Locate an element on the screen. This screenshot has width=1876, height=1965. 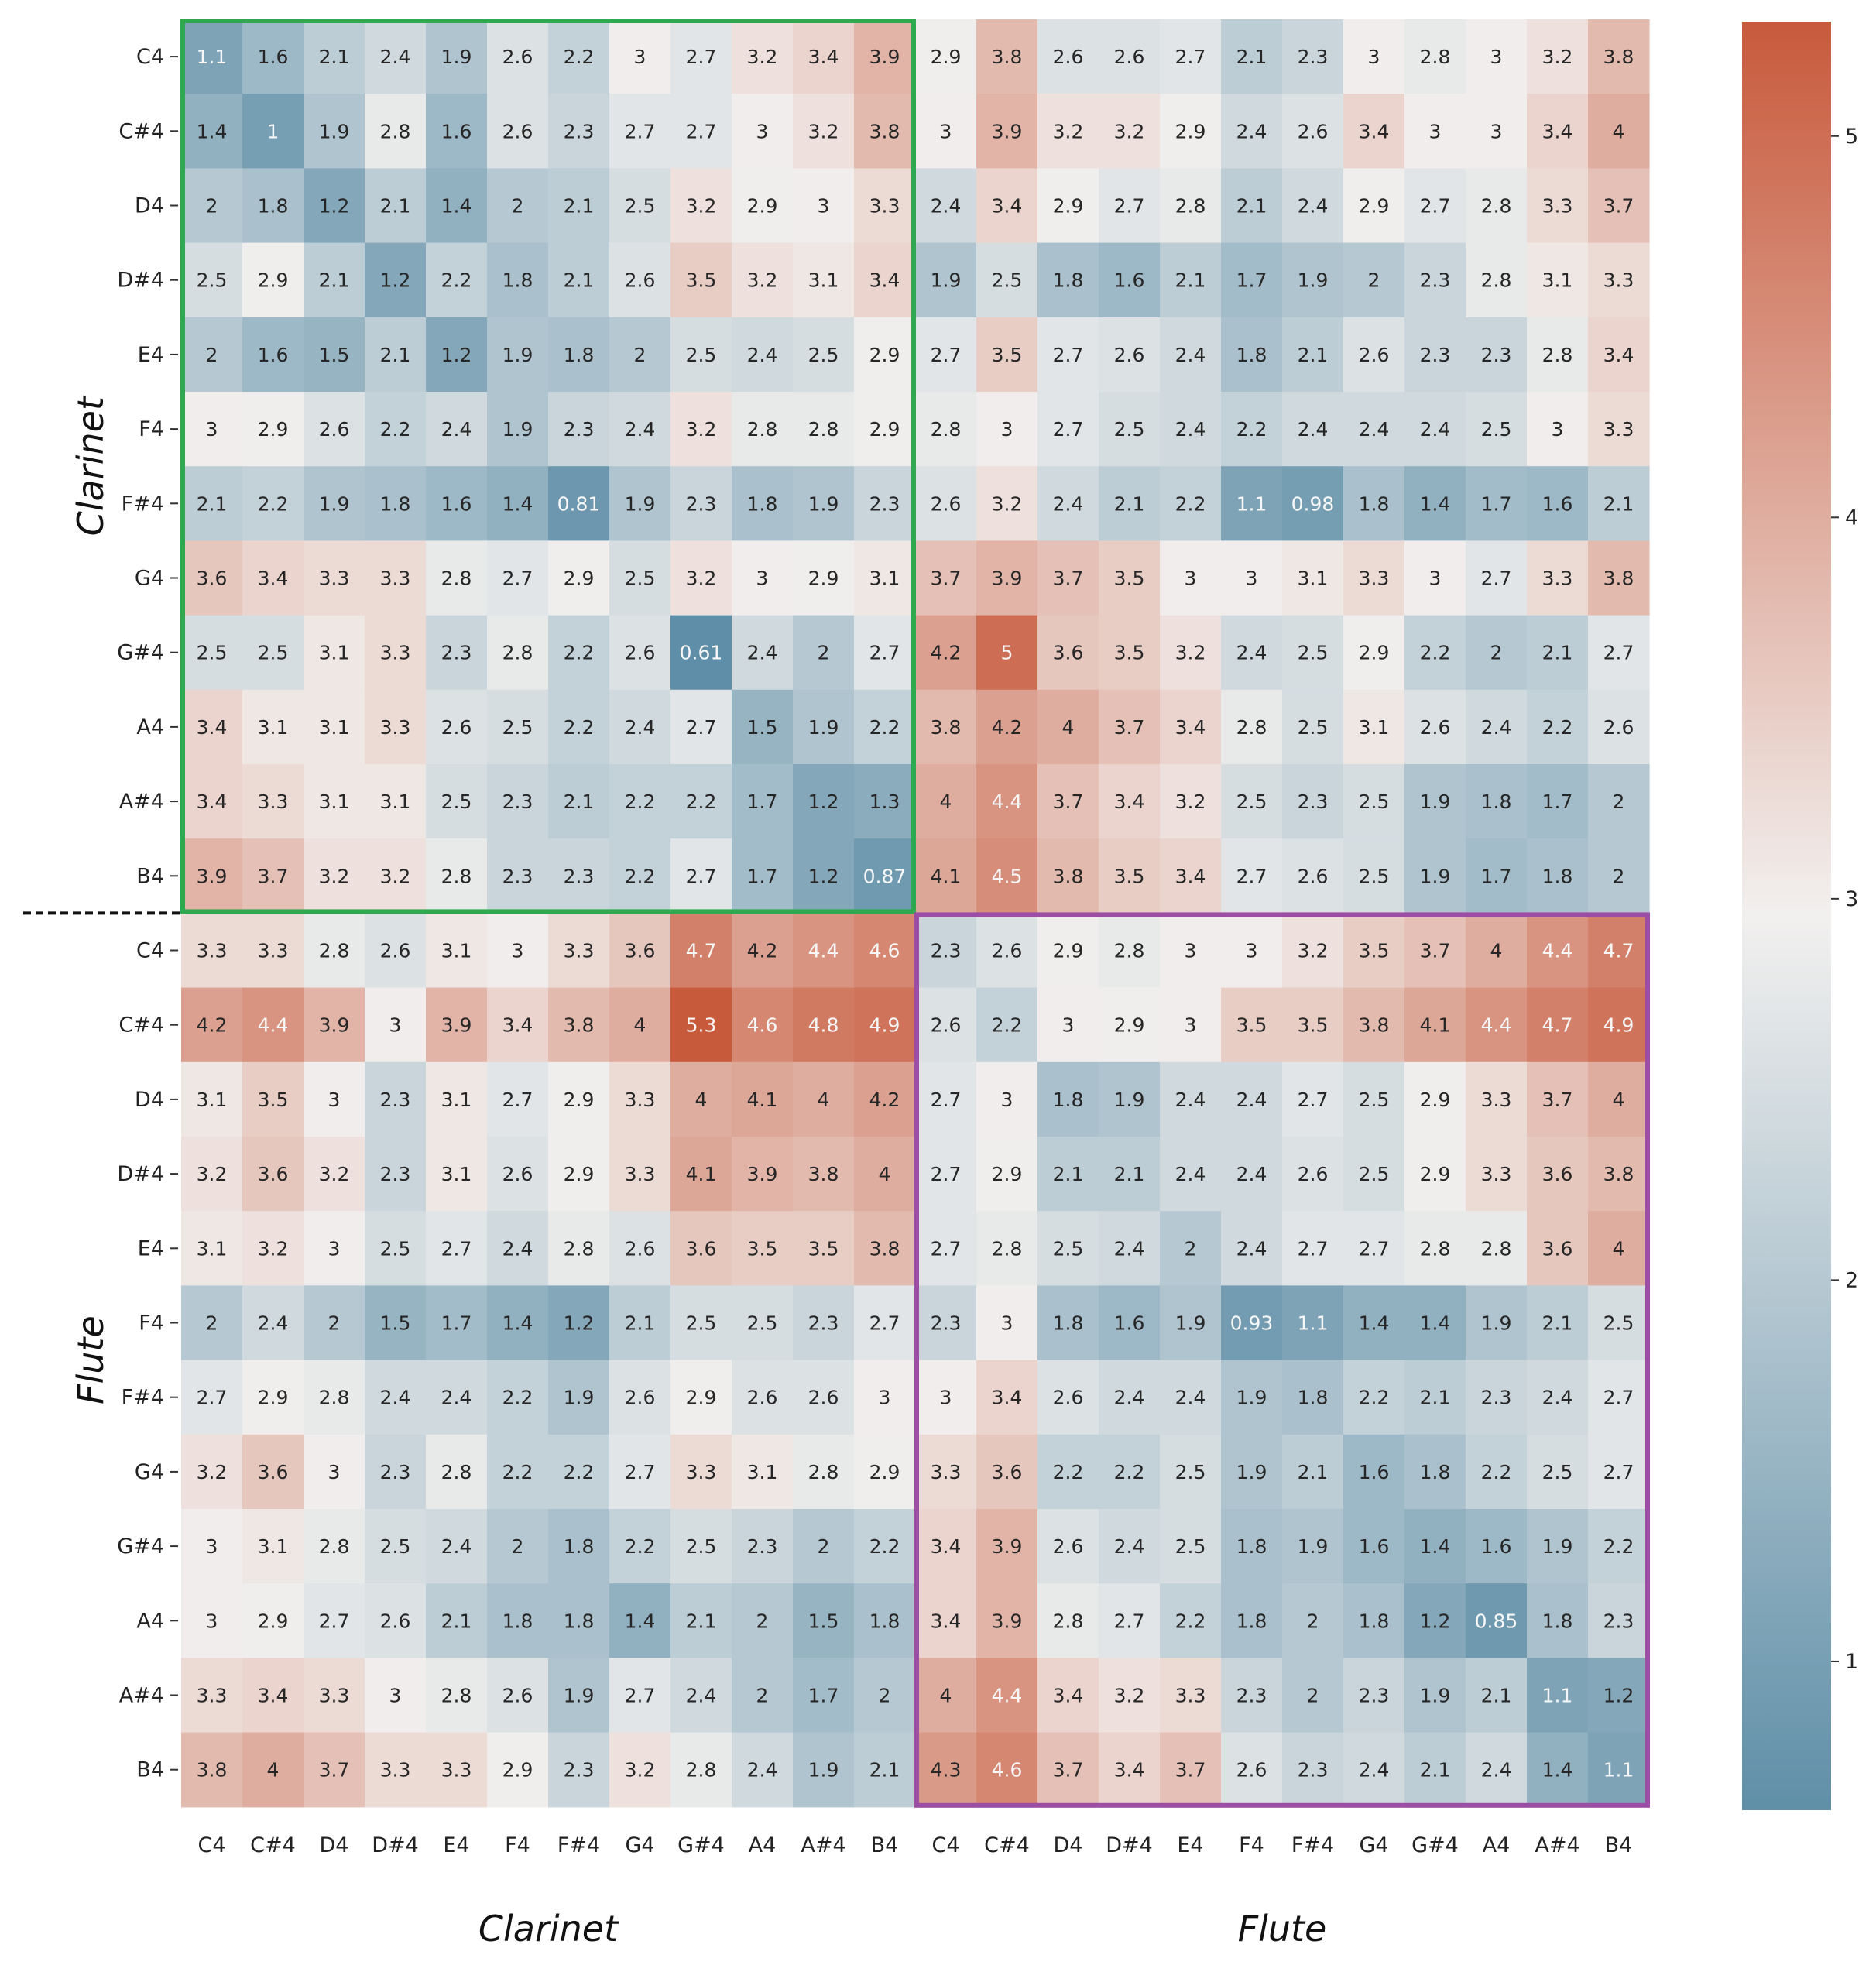
cell-value-label: 1.9 is located at coordinates (1436, 802).